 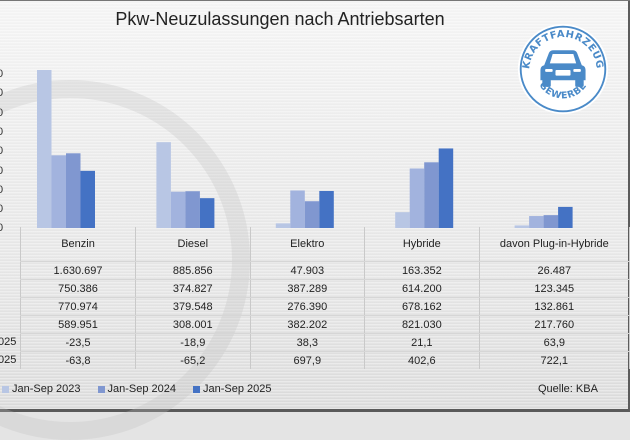 What do you see at coordinates (307, 342) in the screenshot?
I see `table-cell: 38,3` at bounding box center [307, 342].